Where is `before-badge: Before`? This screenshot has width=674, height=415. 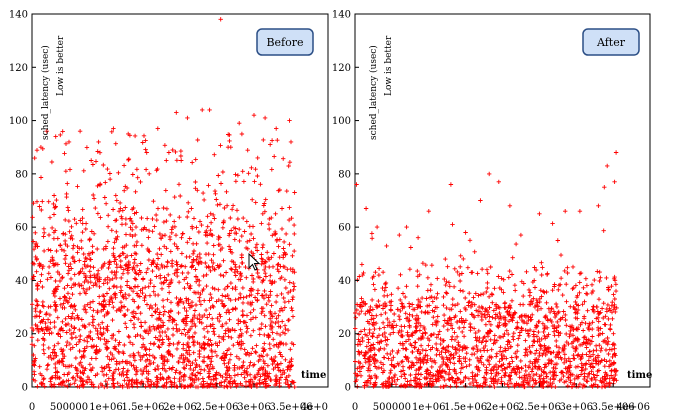 before-badge: Before is located at coordinates (285, 42).